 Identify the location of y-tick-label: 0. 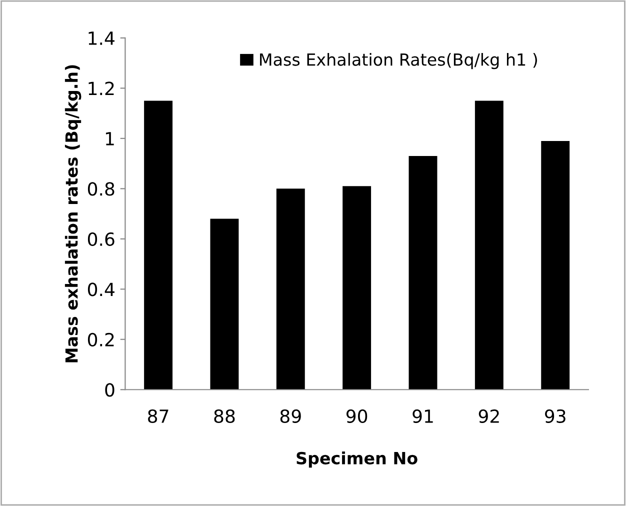
(109, 390).